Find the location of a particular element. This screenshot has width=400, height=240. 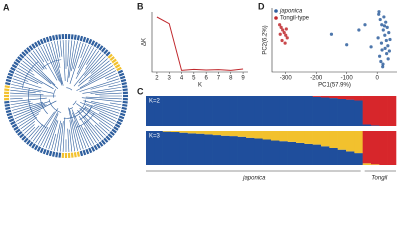

x-tick-label: -300 is located at coordinates (286, 79).